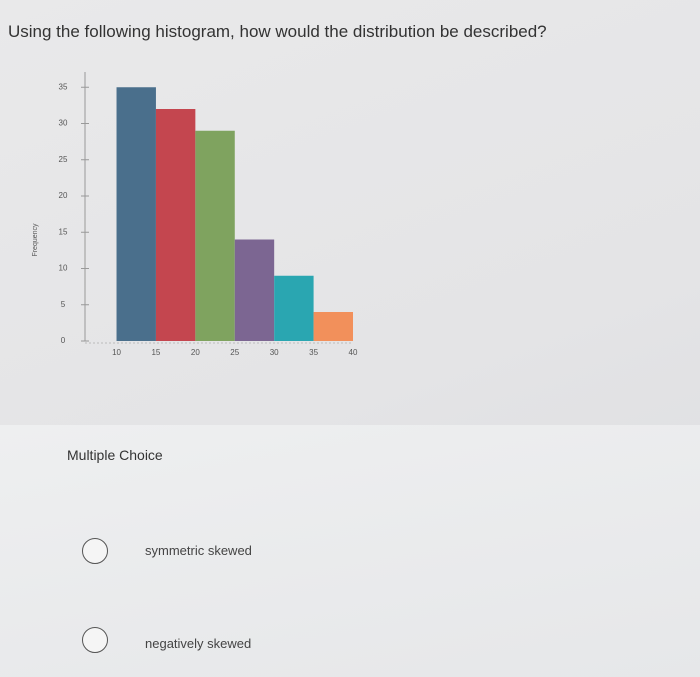  I want to click on multiple-choice-label: Multiple Choice, so click(115, 455).